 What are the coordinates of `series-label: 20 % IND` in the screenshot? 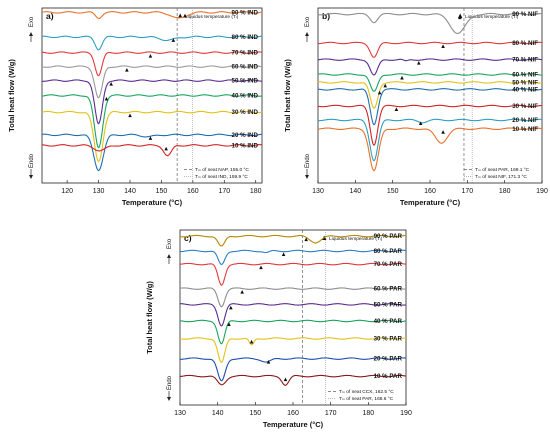 It's located at (245, 135).